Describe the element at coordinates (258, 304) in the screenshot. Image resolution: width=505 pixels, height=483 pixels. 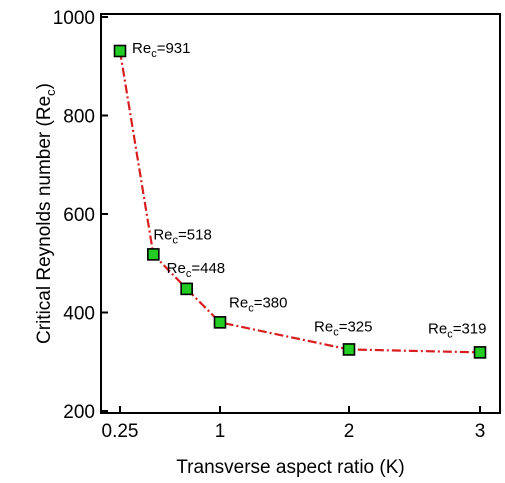
I see `data-label: Rec=380` at that location.